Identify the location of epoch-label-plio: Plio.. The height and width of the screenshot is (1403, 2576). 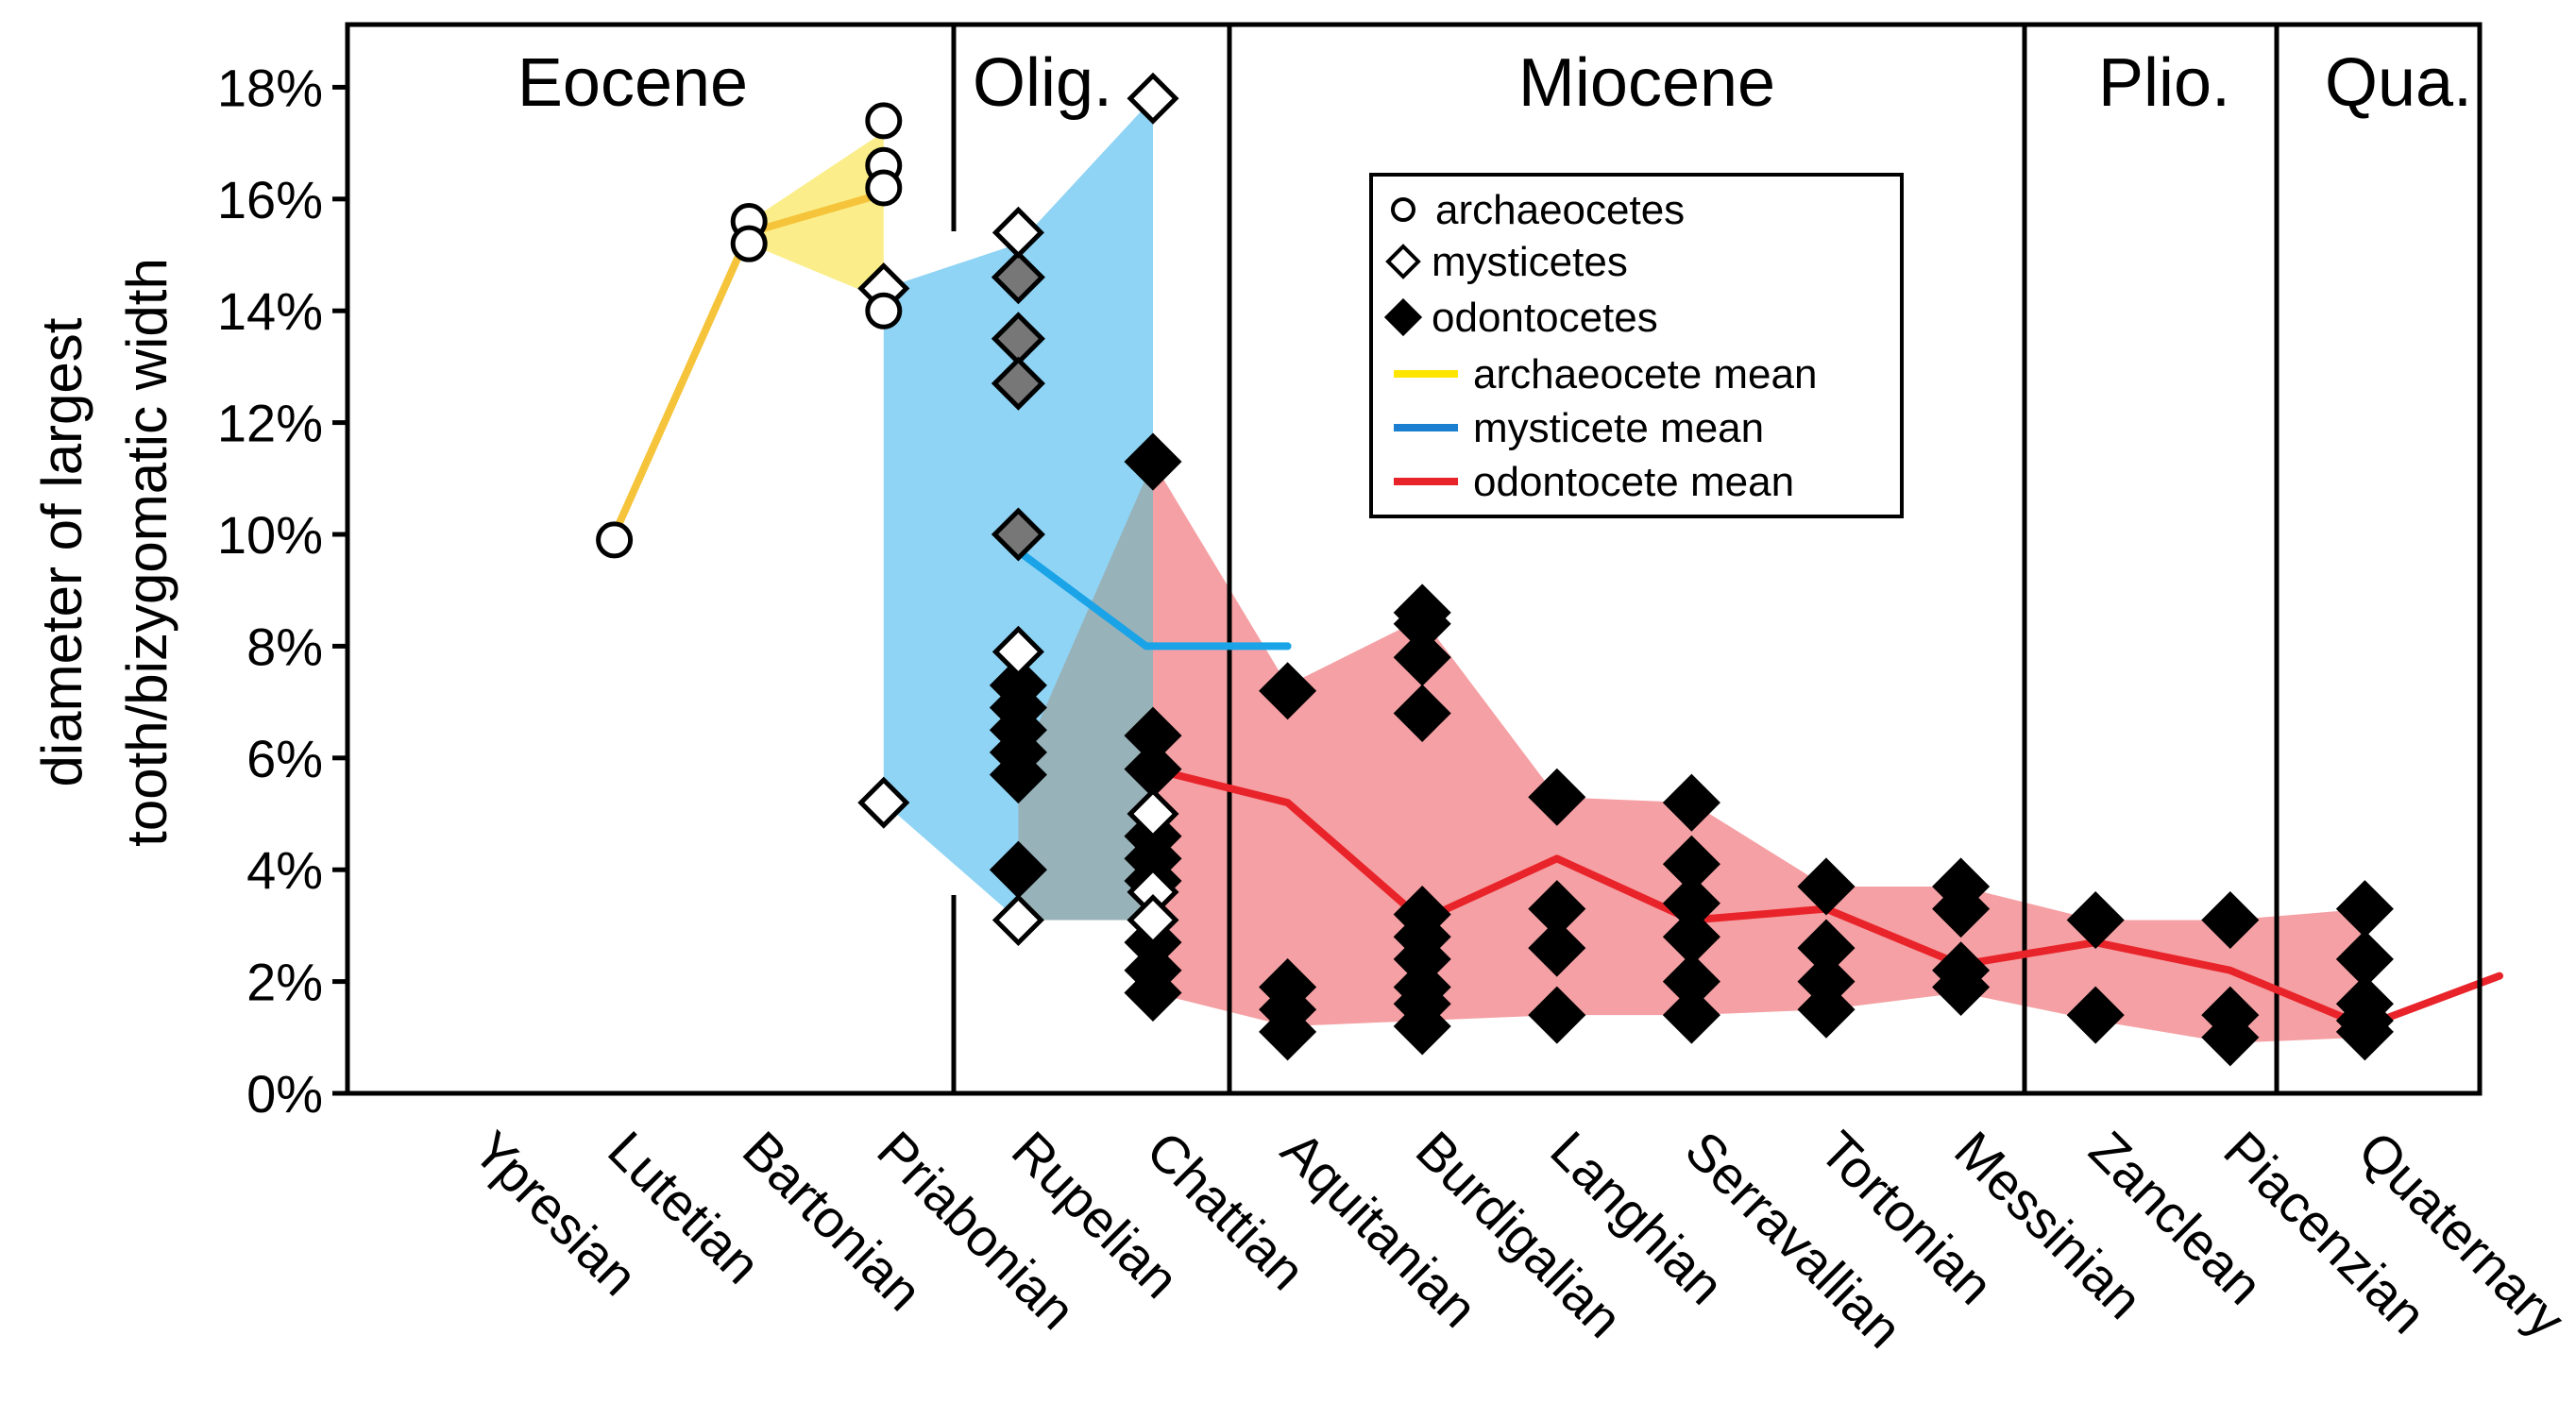
(2164, 83).